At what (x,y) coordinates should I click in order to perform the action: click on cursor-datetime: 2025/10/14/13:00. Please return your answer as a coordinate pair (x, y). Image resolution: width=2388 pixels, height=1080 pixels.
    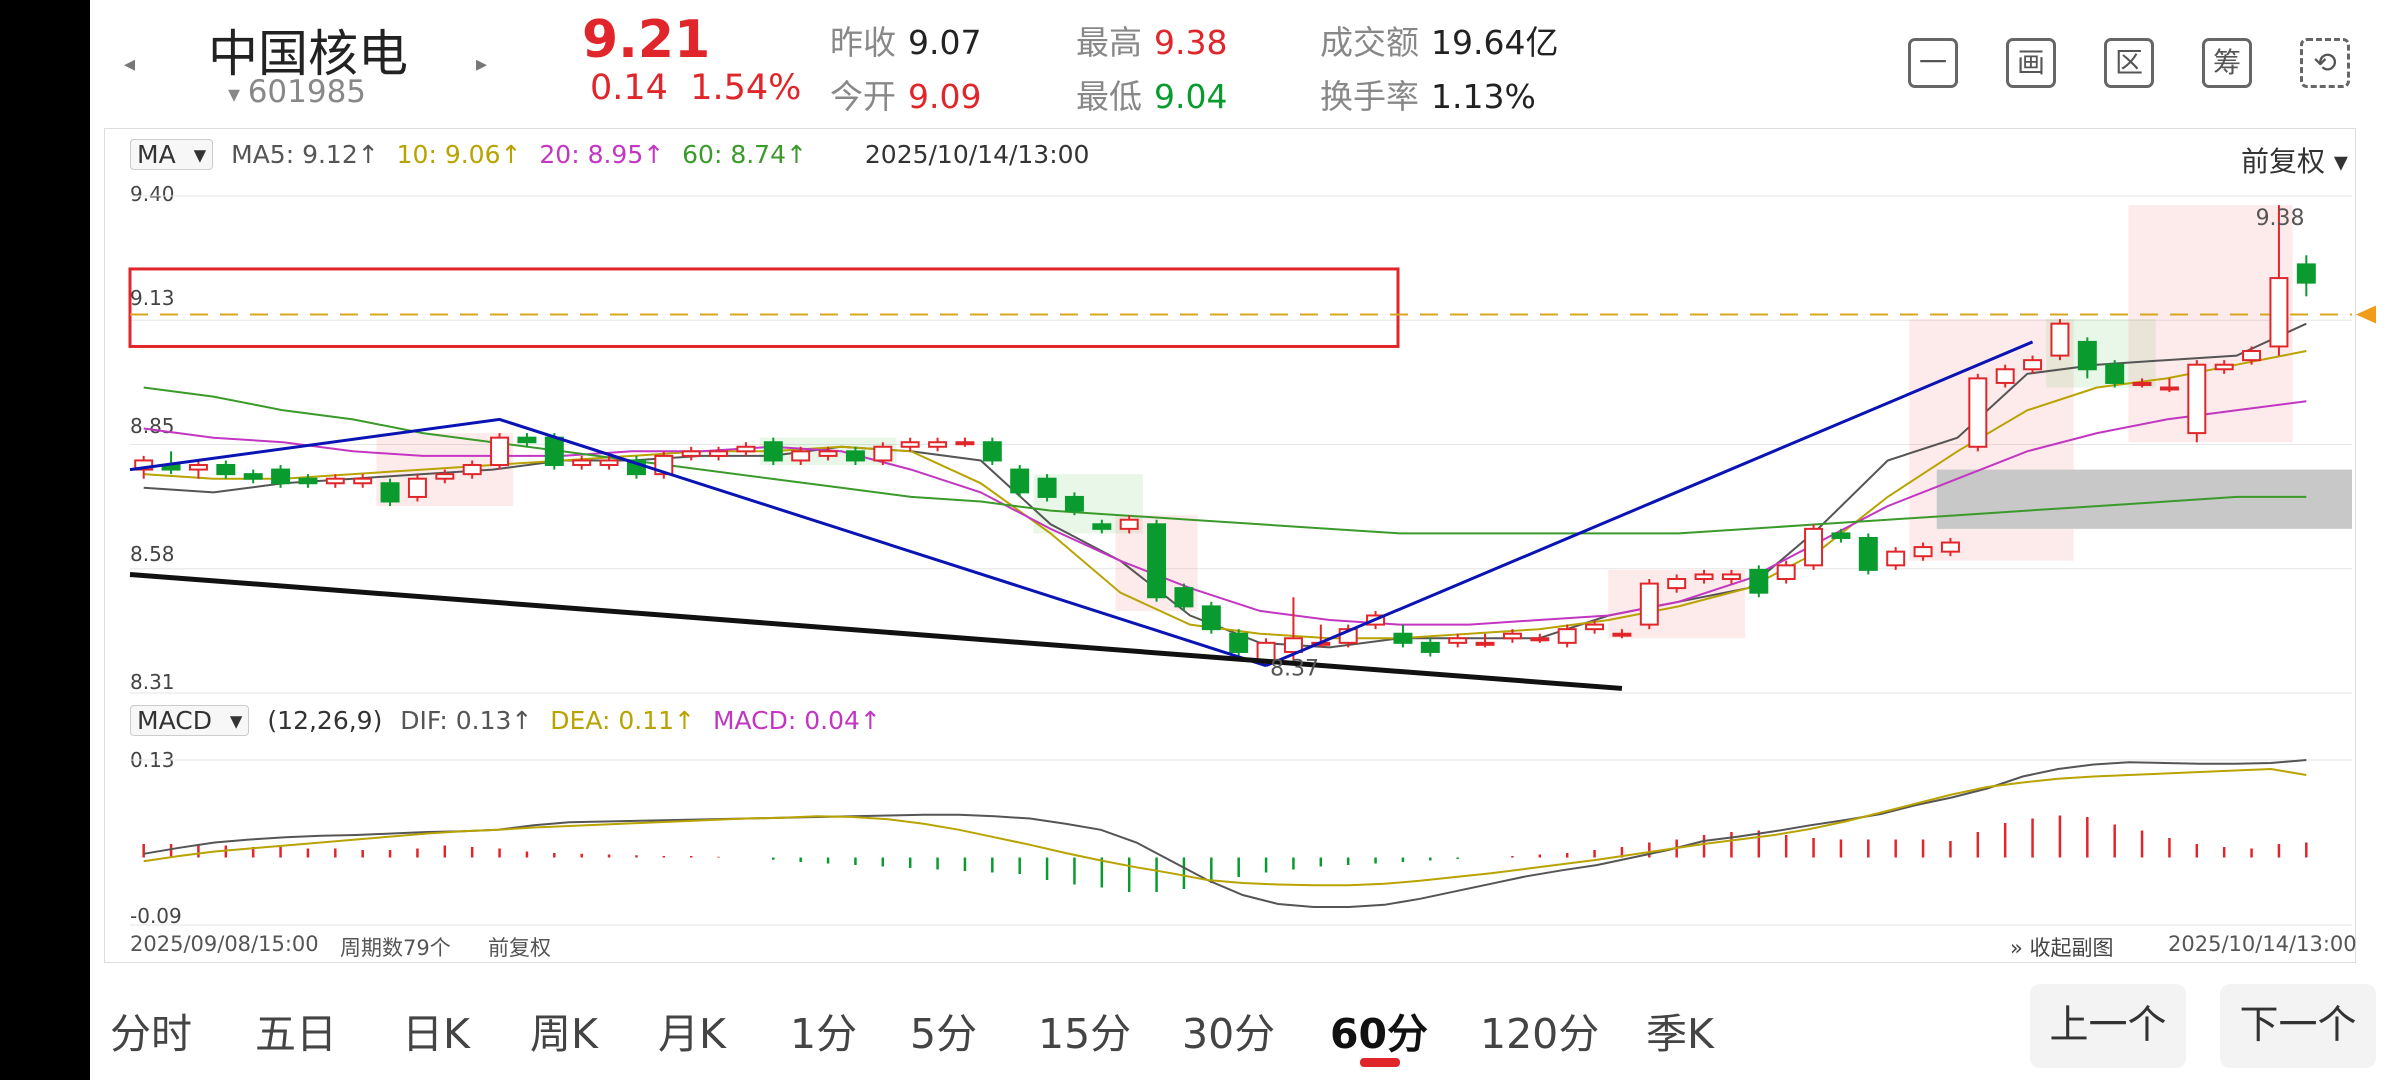
    Looking at the image, I should click on (977, 154).